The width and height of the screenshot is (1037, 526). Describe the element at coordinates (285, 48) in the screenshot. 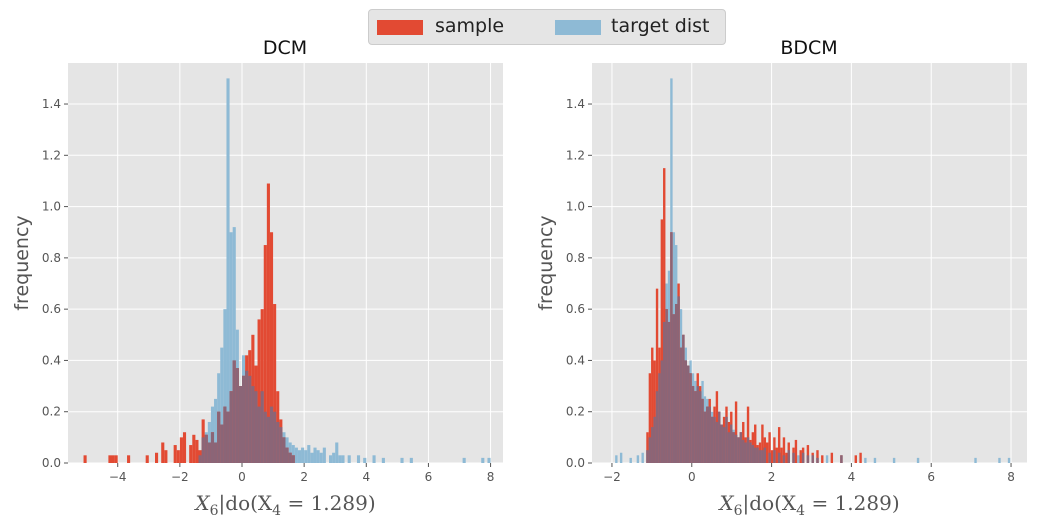

I see `chart-title: DCM` at that location.